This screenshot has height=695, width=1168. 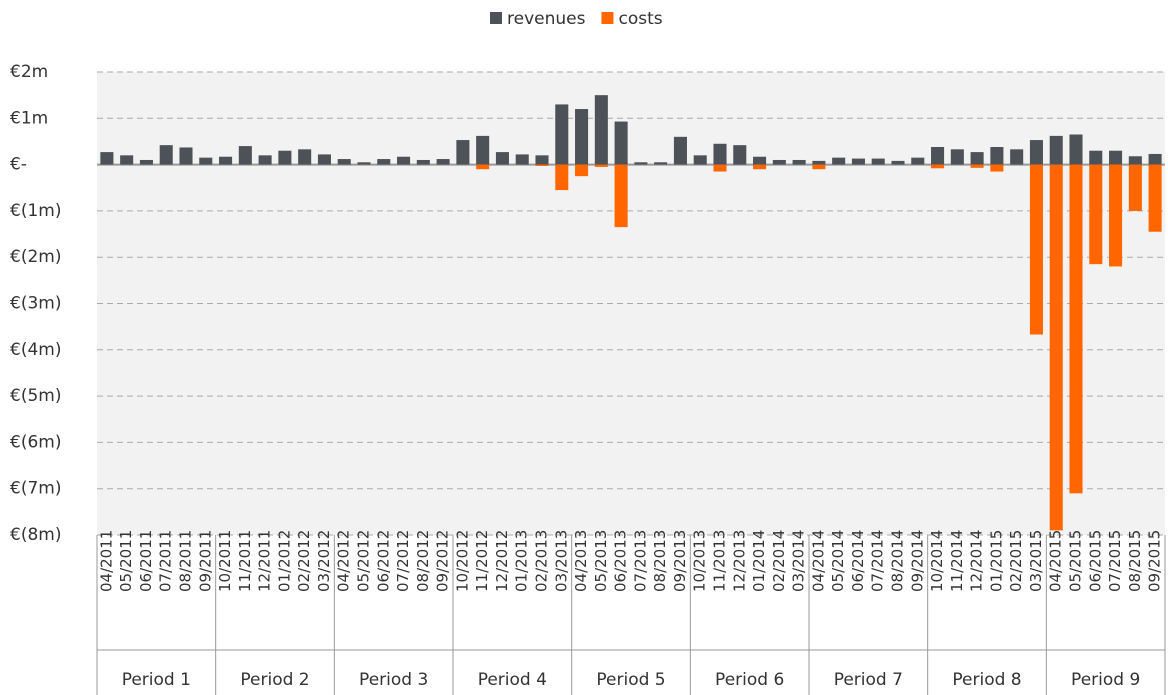 I want to click on x-tick-label: 08/2014, so click(x=898, y=561).